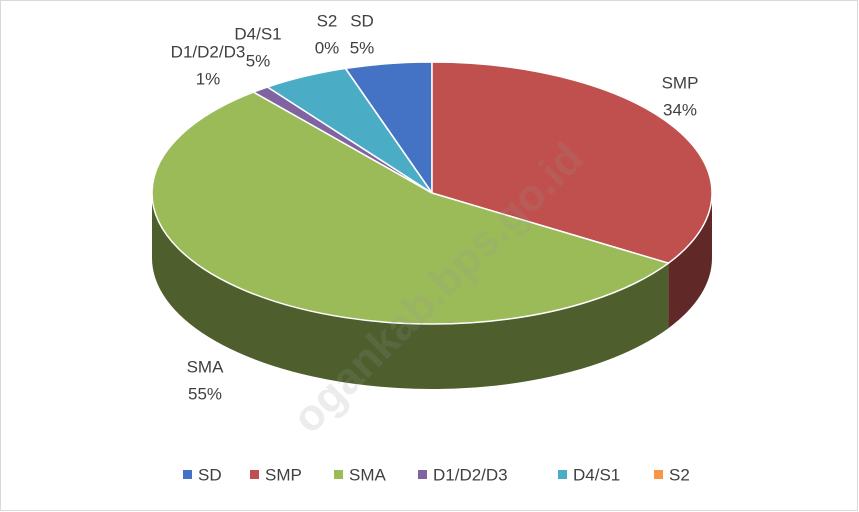 This screenshot has width=859, height=512. I want to click on data-label-name: D4/S1, so click(257, 33).